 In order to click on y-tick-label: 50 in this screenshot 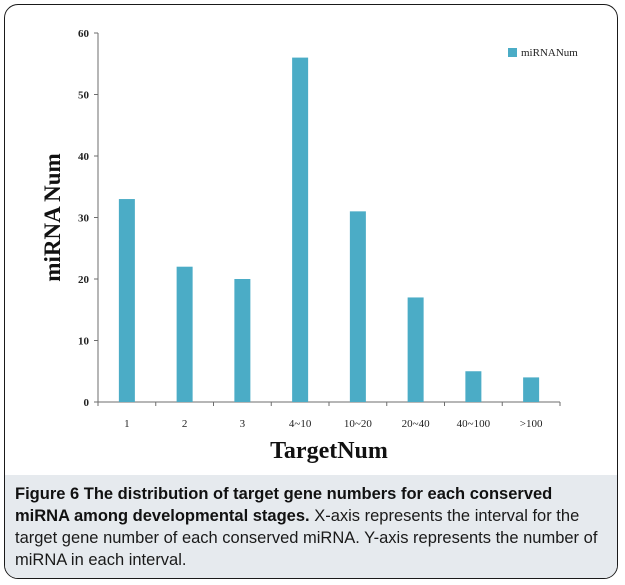, I will do `click(84, 96)`.